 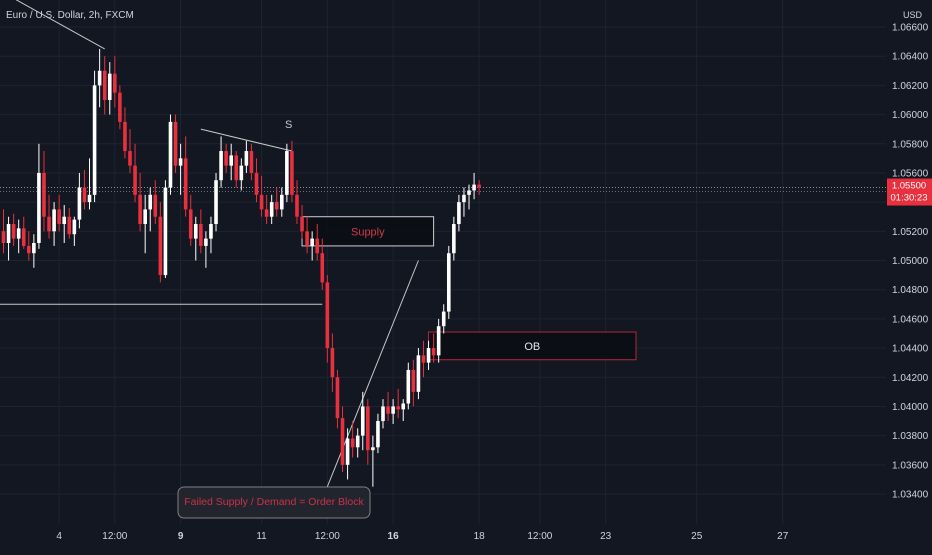 What do you see at coordinates (246, 140) in the screenshot?
I see `s-trend-line` at bounding box center [246, 140].